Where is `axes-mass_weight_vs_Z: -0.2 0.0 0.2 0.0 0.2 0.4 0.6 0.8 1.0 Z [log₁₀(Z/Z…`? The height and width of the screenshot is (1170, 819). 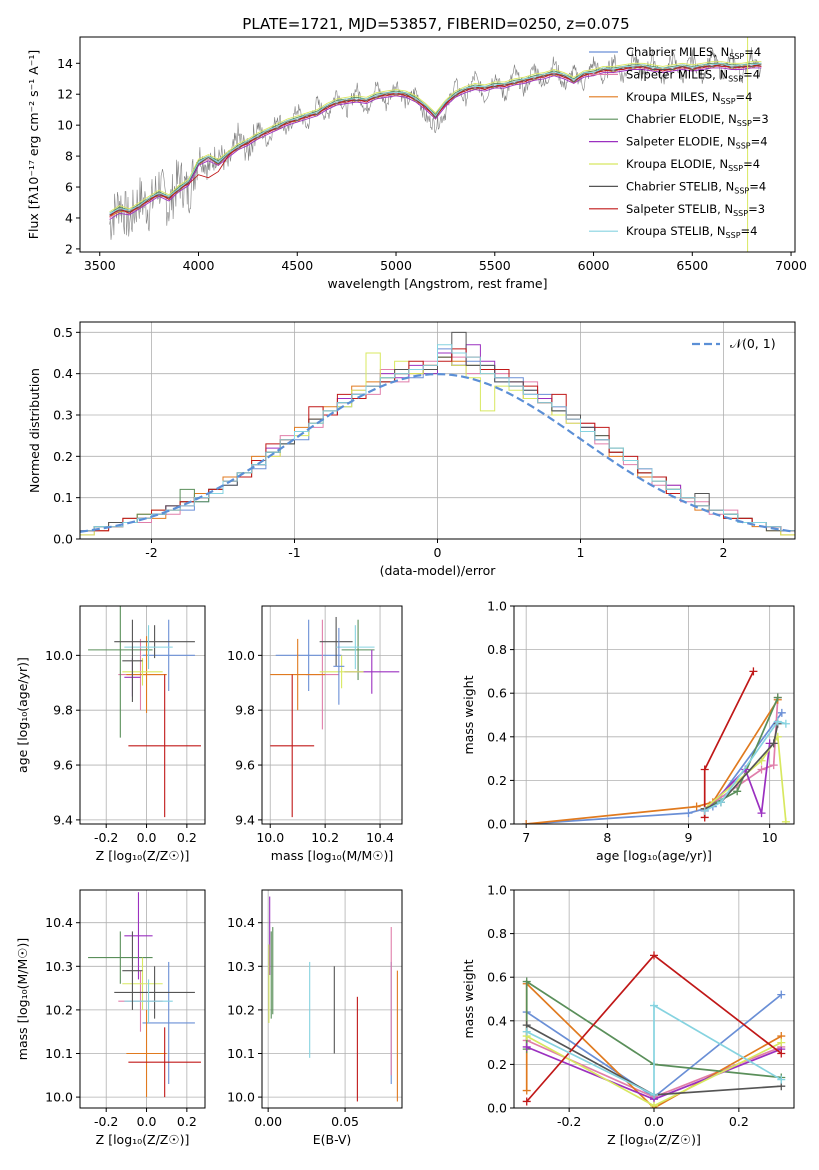 axes-mass_weight_vs_Z: -0.2 0.0 0.2 0.0 0.2 0.4 0.6 0.8 1.0 Z [log₁₀(Z/Z… is located at coordinates (628, 1015).